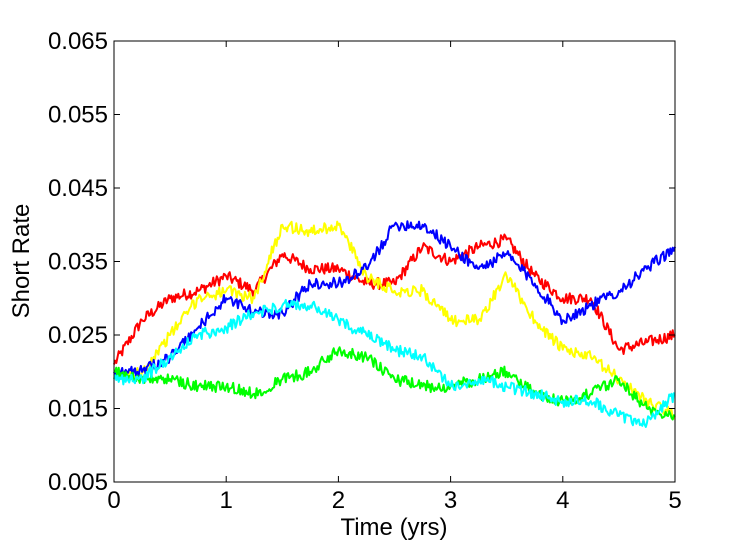  What do you see at coordinates (78, 262) in the screenshot?
I see `y-tick-label: 0.035` at bounding box center [78, 262].